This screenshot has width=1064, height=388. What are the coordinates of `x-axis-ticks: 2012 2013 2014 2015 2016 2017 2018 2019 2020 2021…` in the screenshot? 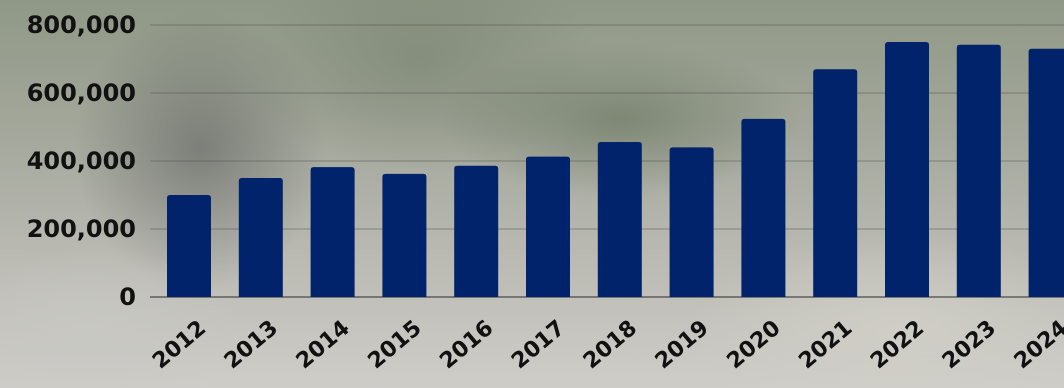 It's located at (606, 345).